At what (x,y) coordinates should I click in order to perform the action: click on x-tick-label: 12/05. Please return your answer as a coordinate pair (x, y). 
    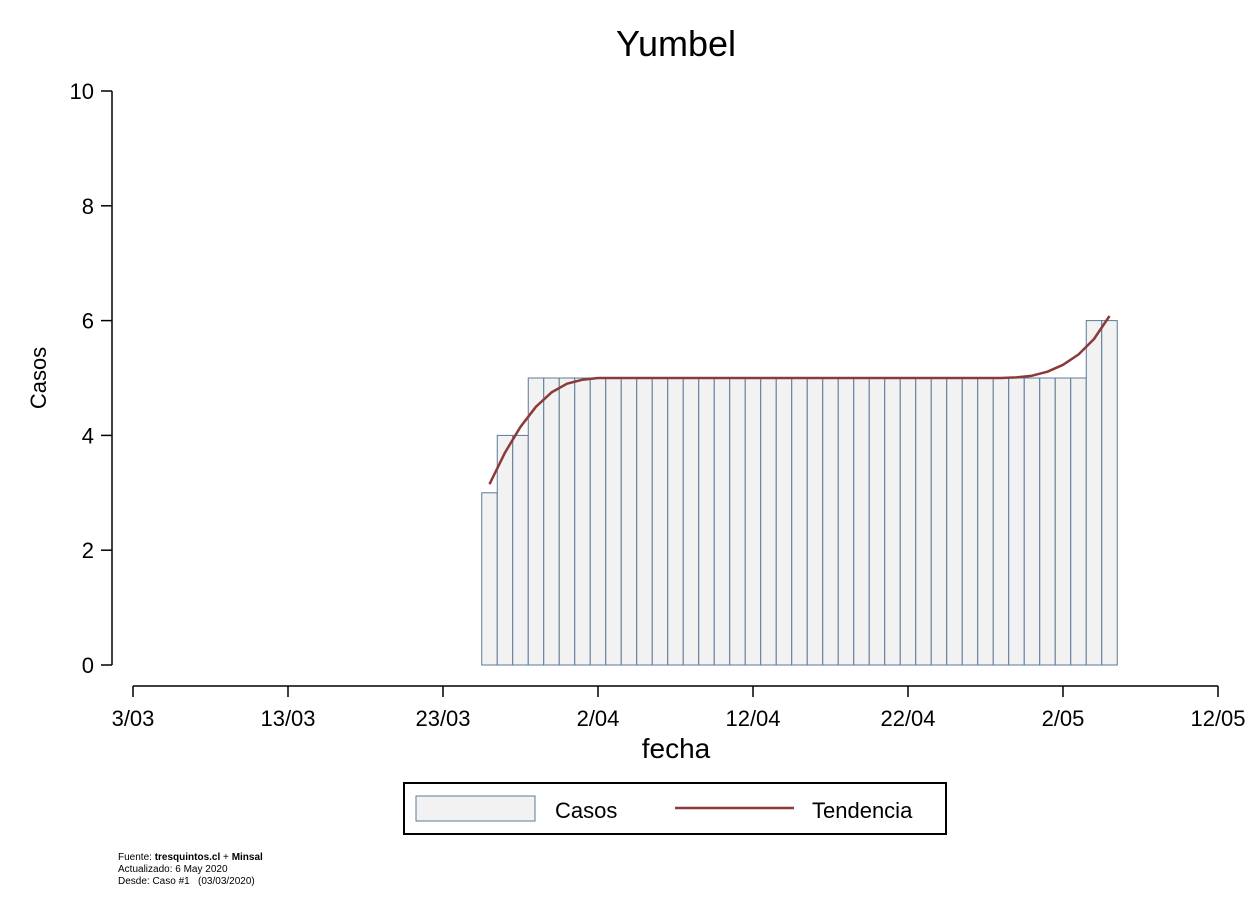
    Looking at the image, I should click on (1217, 718).